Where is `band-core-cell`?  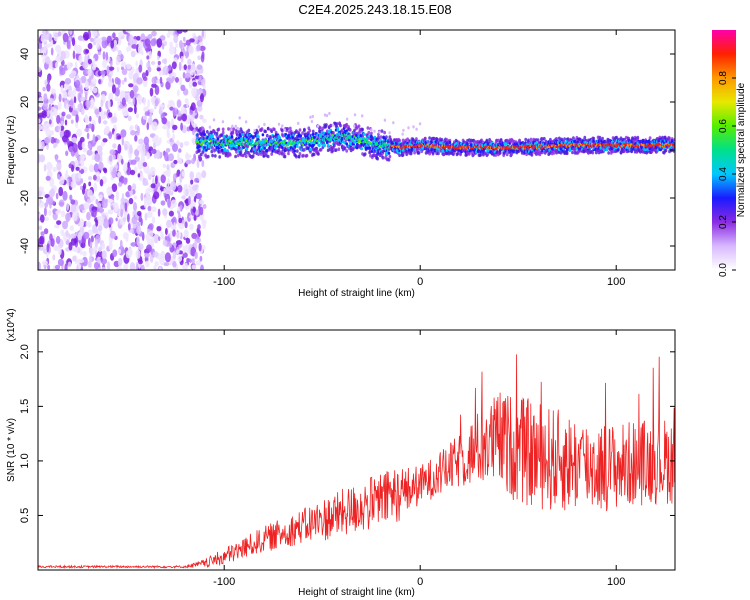
band-core-cell is located at coordinates (310, 140).